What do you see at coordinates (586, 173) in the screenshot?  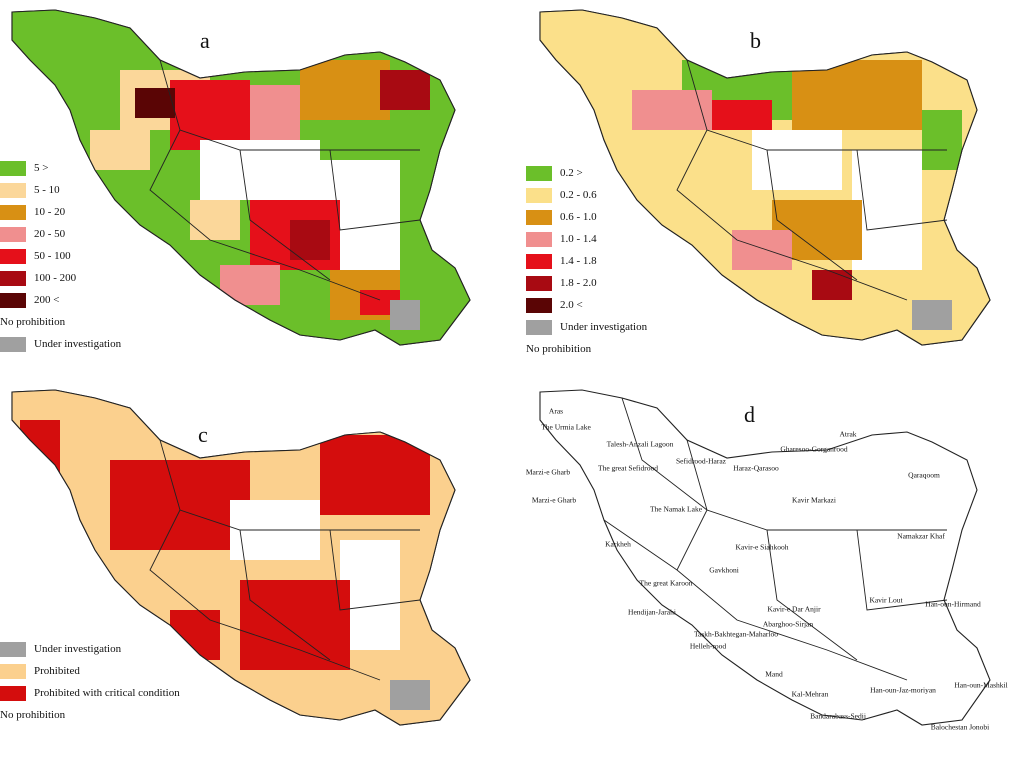 I see `legend-item: 0.2 >` at bounding box center [586, 173].